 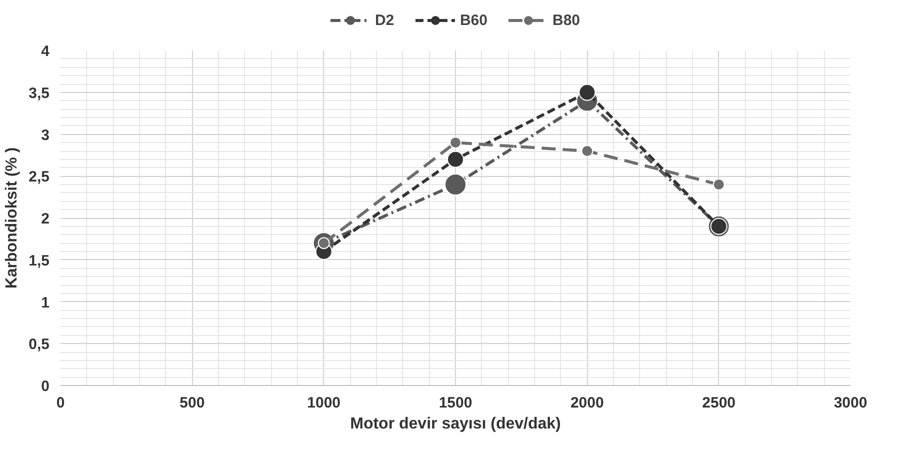 What do you see at coordinates (39, 177) in the screenshot?
I see `y-tick-label: 2,5` at bounding box center [39, 177].